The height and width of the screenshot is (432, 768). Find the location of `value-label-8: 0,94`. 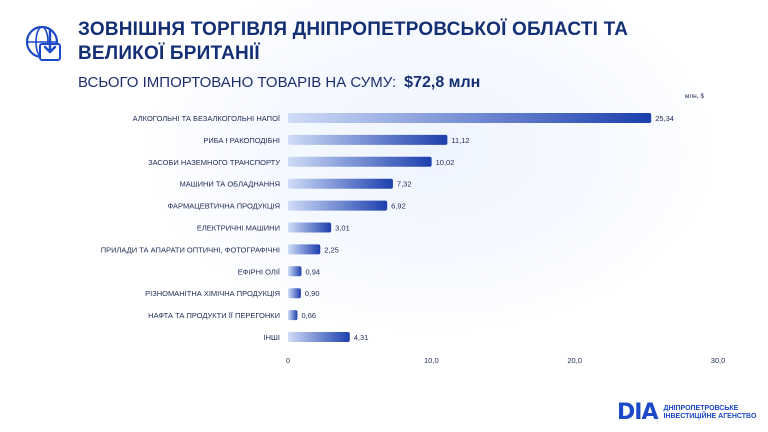

value-label-8: 0,94 is located at coordinates (312, 271).